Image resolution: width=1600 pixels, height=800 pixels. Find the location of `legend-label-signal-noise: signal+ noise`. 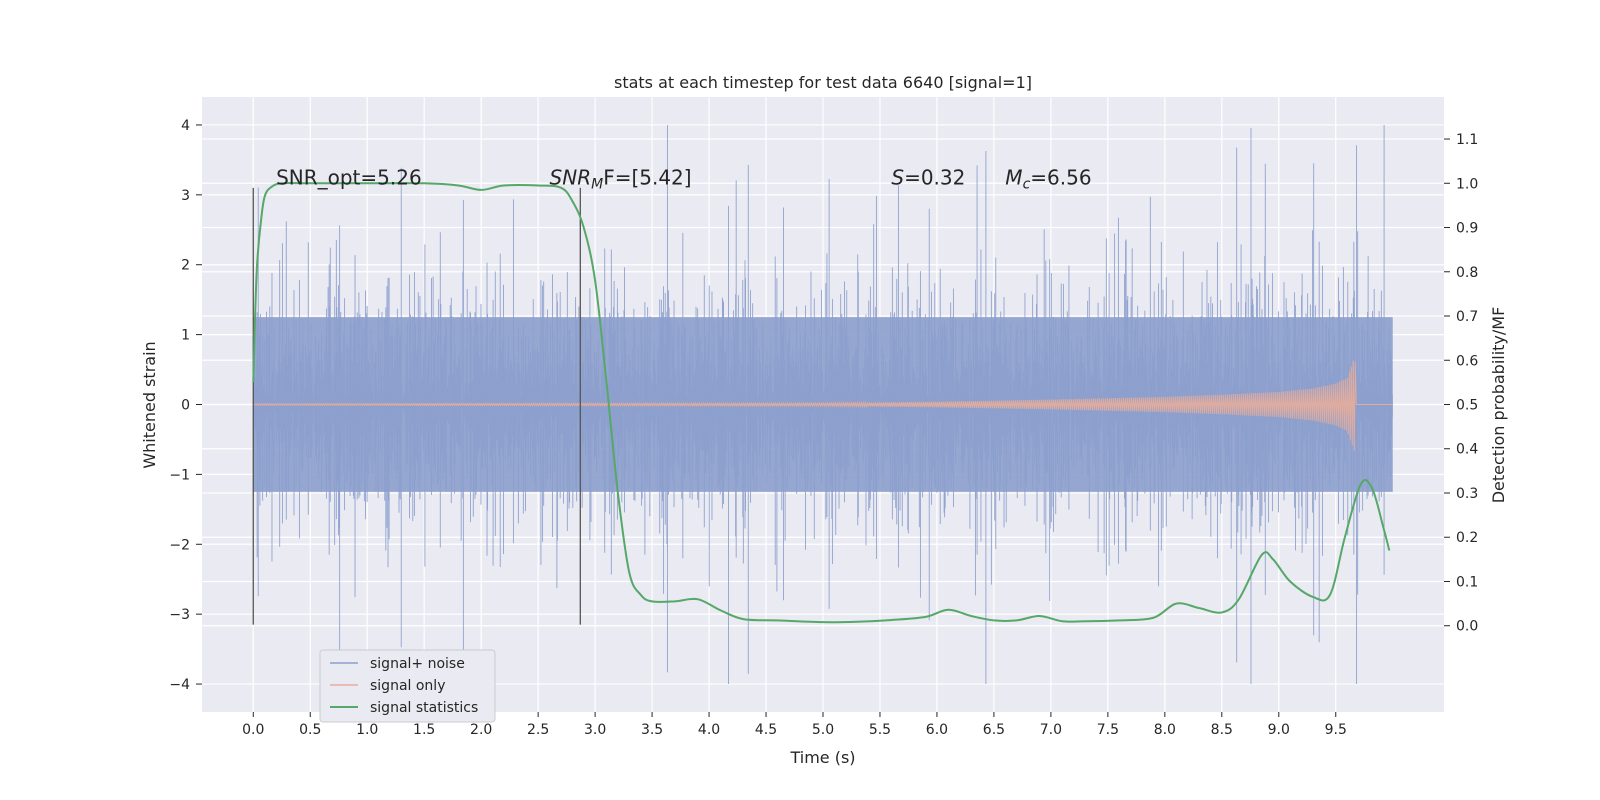

legend-label-signal-noise: signal+ noise is located at coordinates (417, 664).